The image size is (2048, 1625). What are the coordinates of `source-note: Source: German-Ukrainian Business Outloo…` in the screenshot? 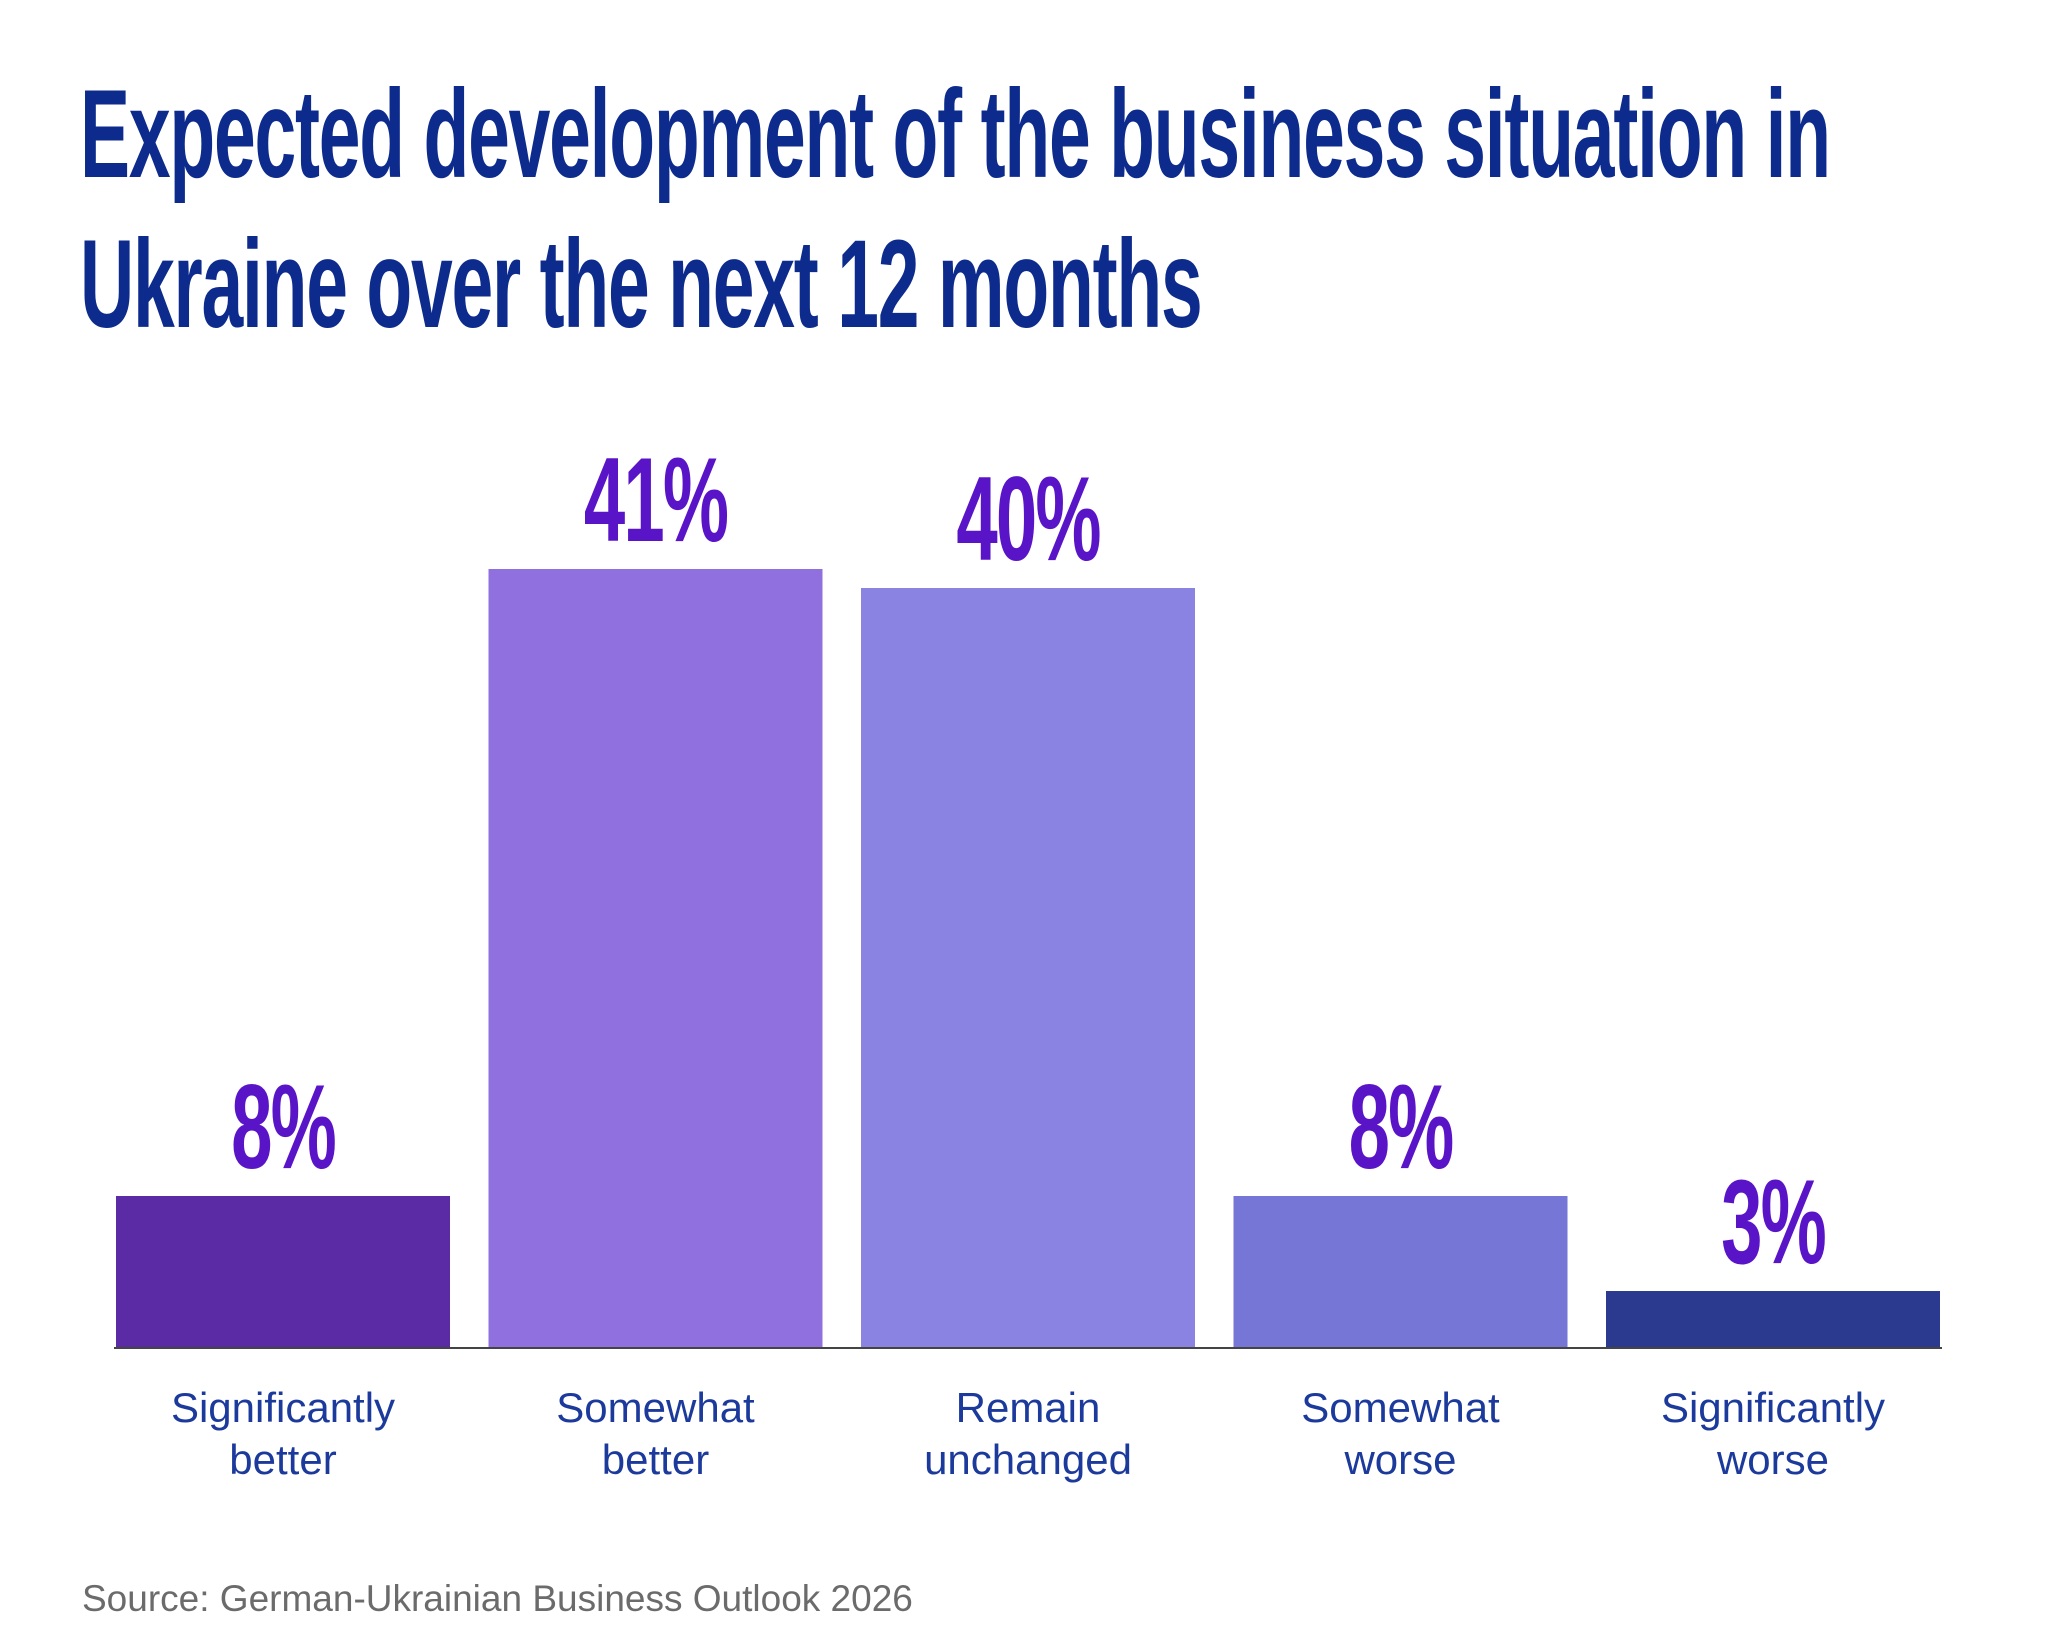 It's located at (497, 1598).